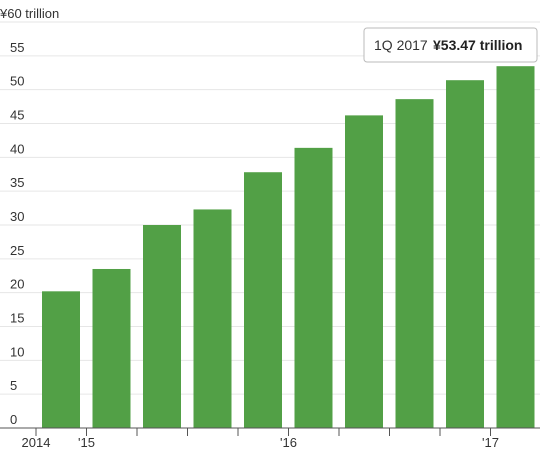 This screenshot has width=540, height=458. I want to click on tooltip: 1Q 2017 ¥53.47 trillion, so click(450, 45).